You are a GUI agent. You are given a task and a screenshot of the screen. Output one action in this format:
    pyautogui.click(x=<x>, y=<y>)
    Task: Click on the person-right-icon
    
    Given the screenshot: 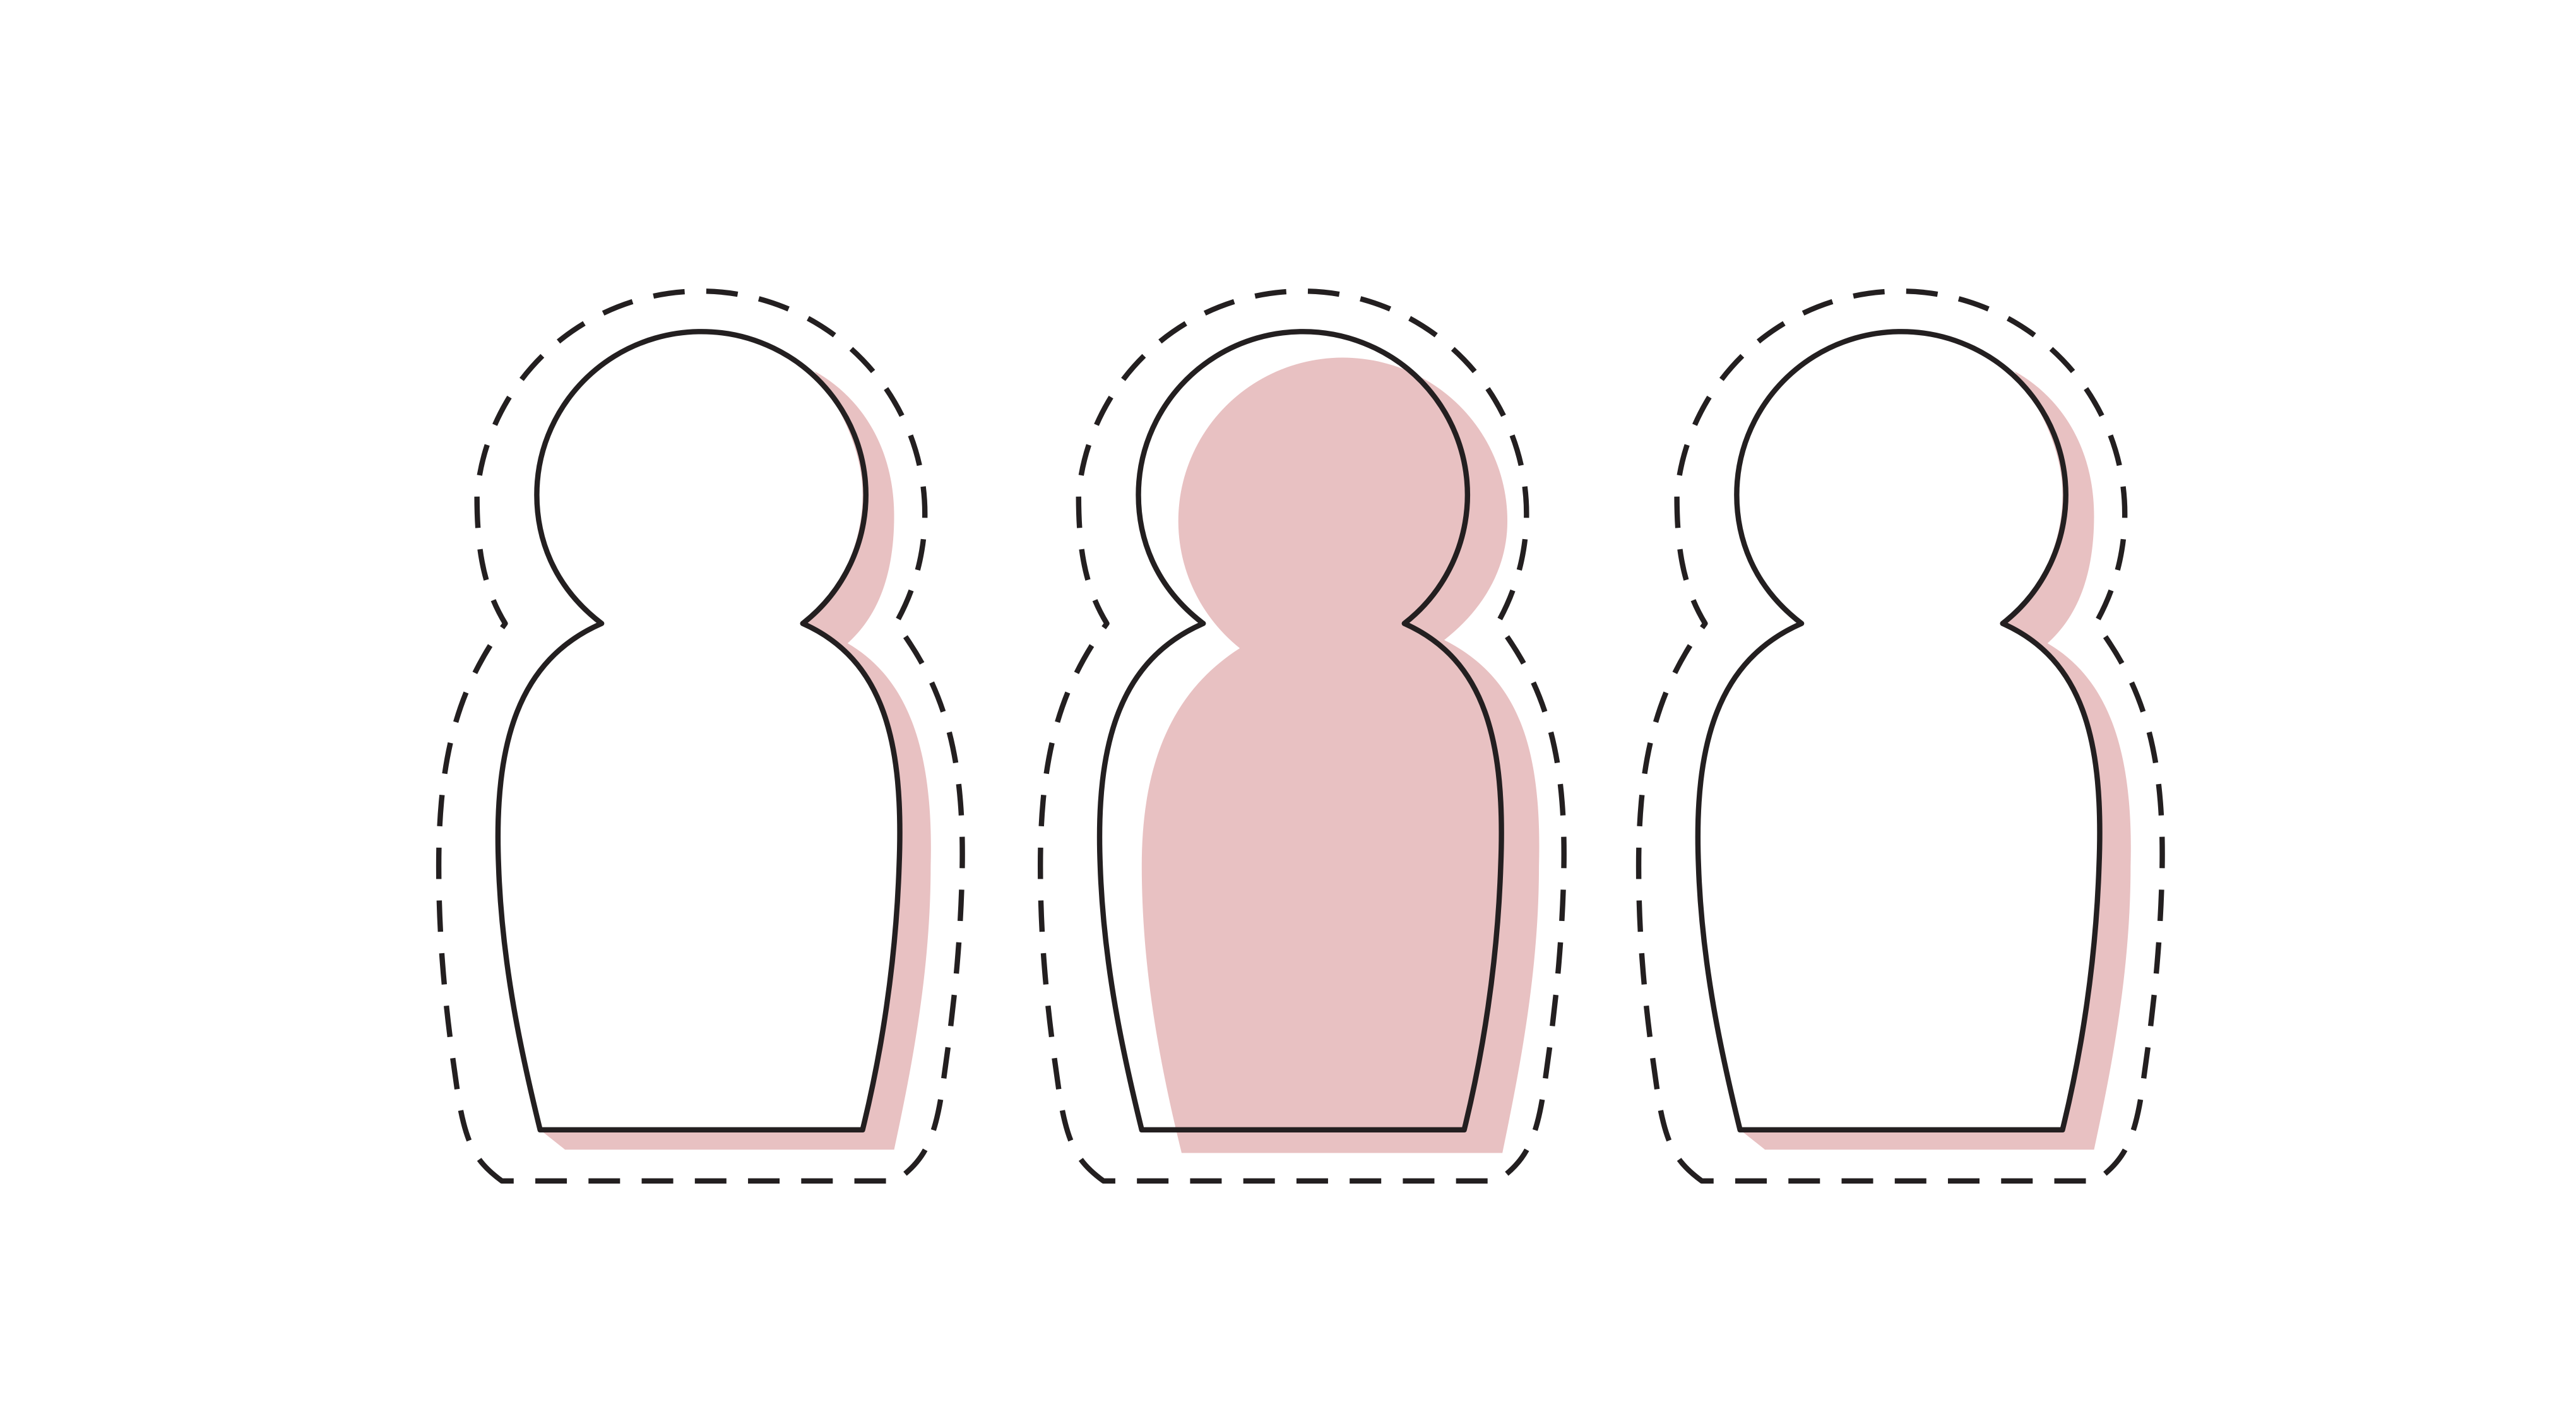 What is the action you would take?
    pyautogui.click(x=1901, y=736)
    